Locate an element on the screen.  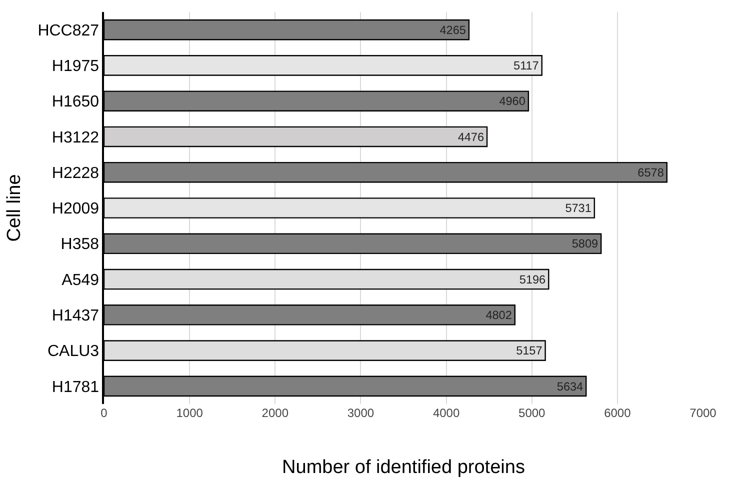
y-axis-title: Cell line is located at coordinates (15, 208).